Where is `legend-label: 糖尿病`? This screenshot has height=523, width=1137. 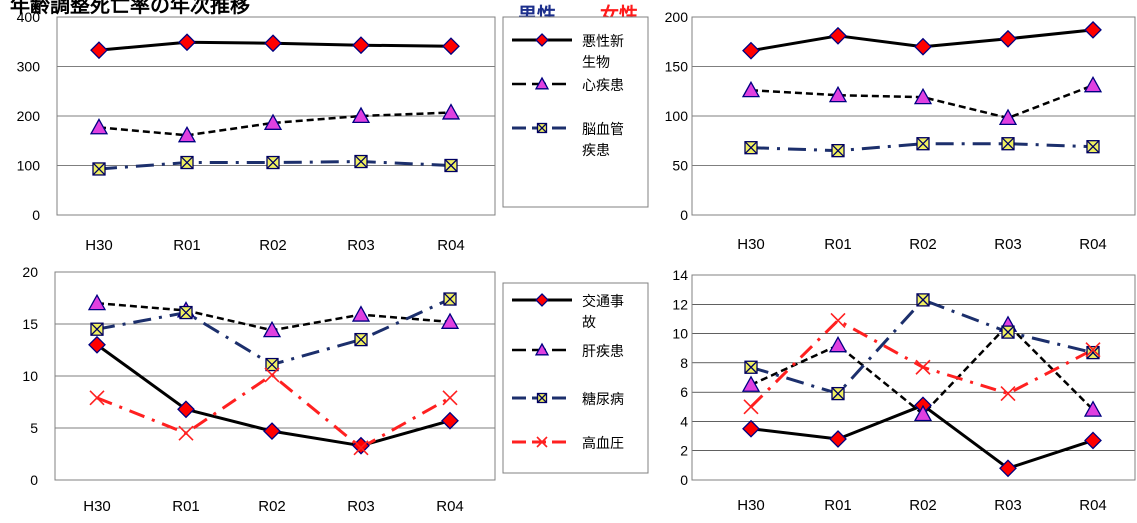
legend-label: 糖尿病 is located at coordinates (603, 400).